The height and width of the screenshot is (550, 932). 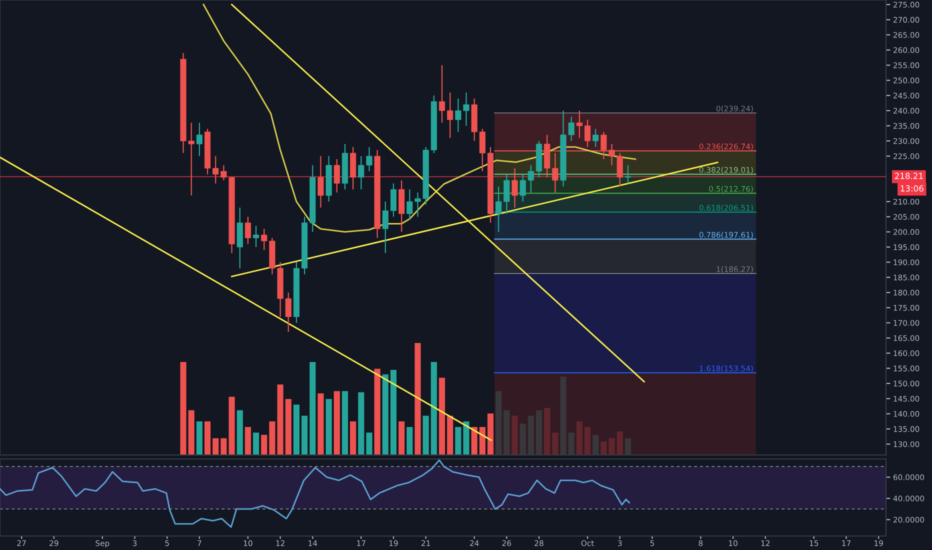 I want to click on text: 13:06, so click(x=912, y=188).